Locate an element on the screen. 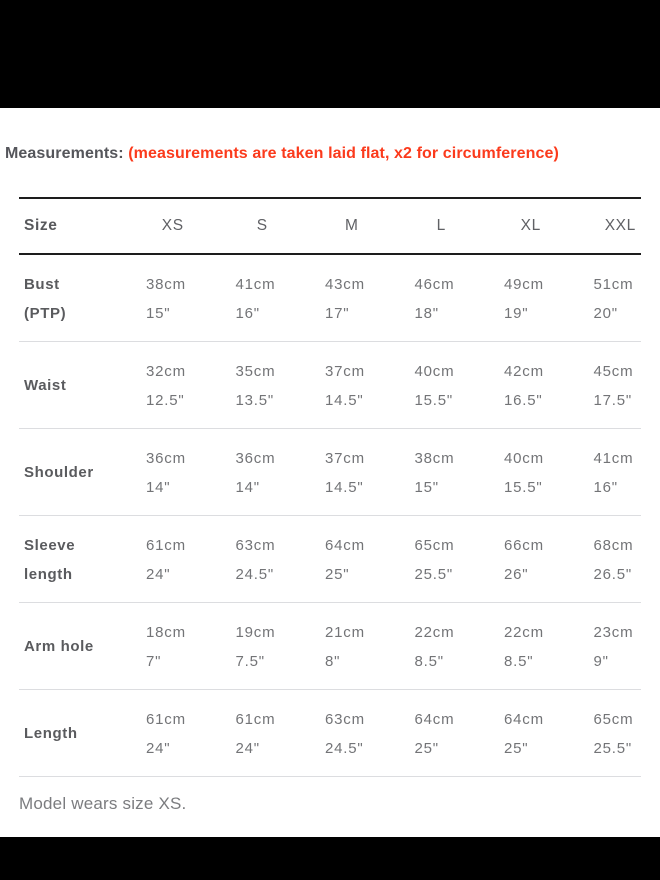  inch-value: 8.5" is located at coordinates (519, 661).